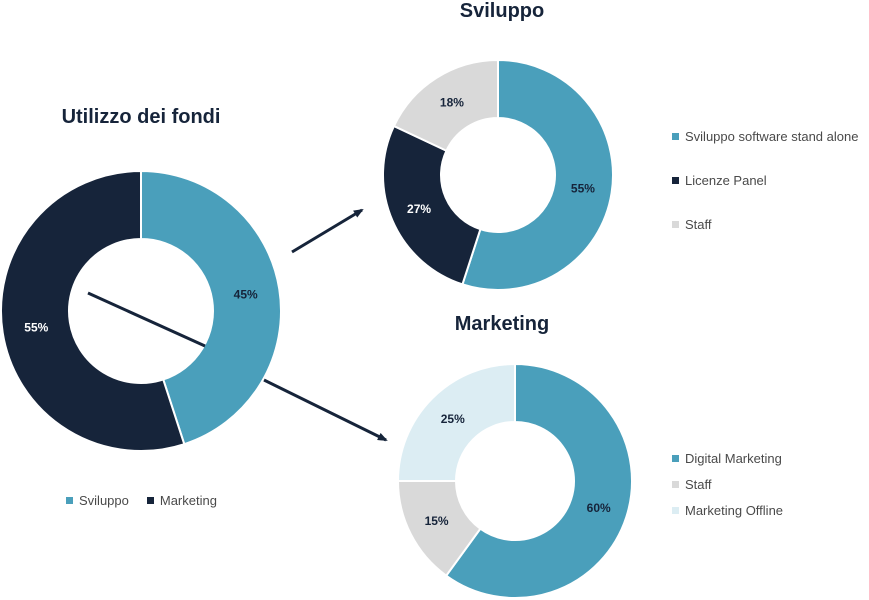  What do you see at coordinates (538, 480) in the screenshot?
I see `slice-digital-marketing` at bounding box center [538, 480].